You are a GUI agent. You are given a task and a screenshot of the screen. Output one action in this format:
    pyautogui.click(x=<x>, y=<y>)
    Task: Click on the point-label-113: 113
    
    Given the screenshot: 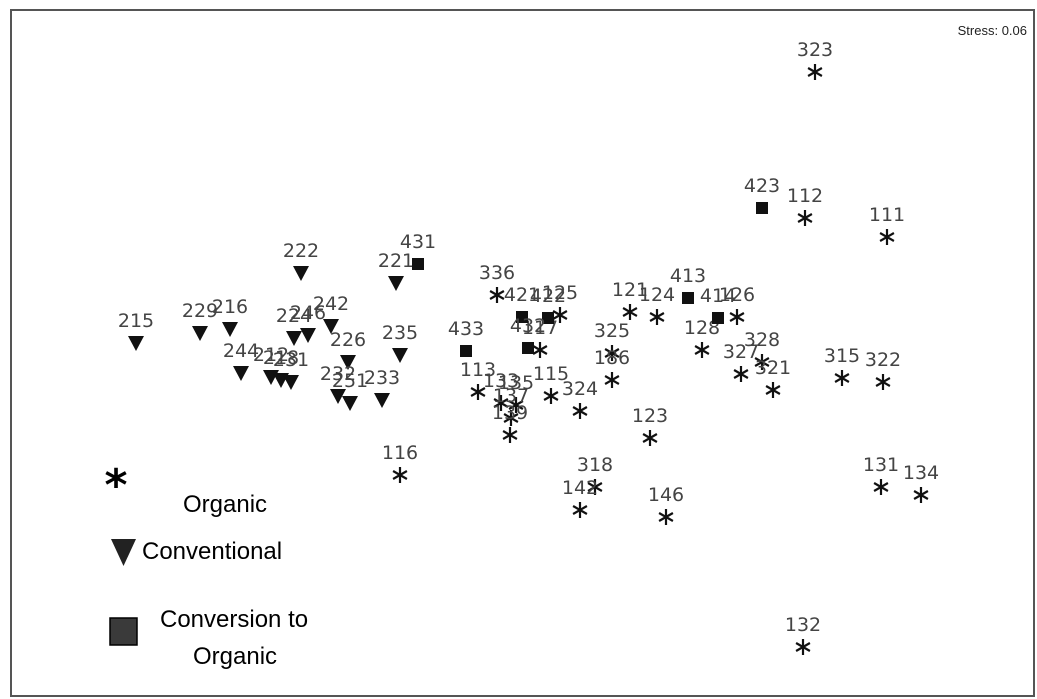 What is the action you would take?
    pyautogui.click(x=478, y=370)
    